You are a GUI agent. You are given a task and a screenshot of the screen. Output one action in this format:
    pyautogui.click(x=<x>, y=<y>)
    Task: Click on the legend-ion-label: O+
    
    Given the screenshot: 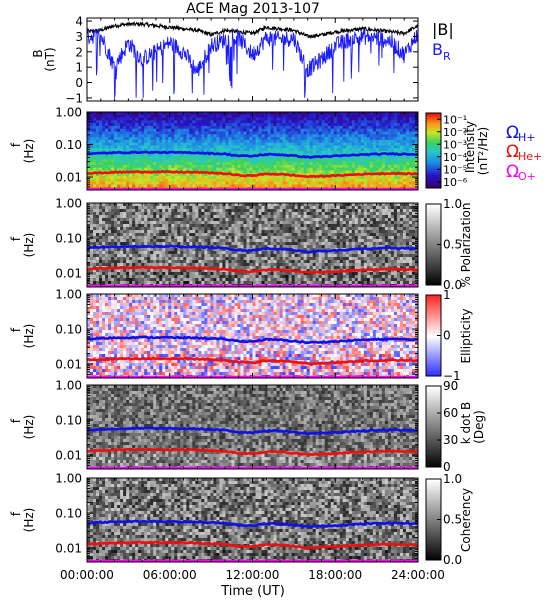 What is the action you would take?
    pyautogui.click(x=527, y=176)
    